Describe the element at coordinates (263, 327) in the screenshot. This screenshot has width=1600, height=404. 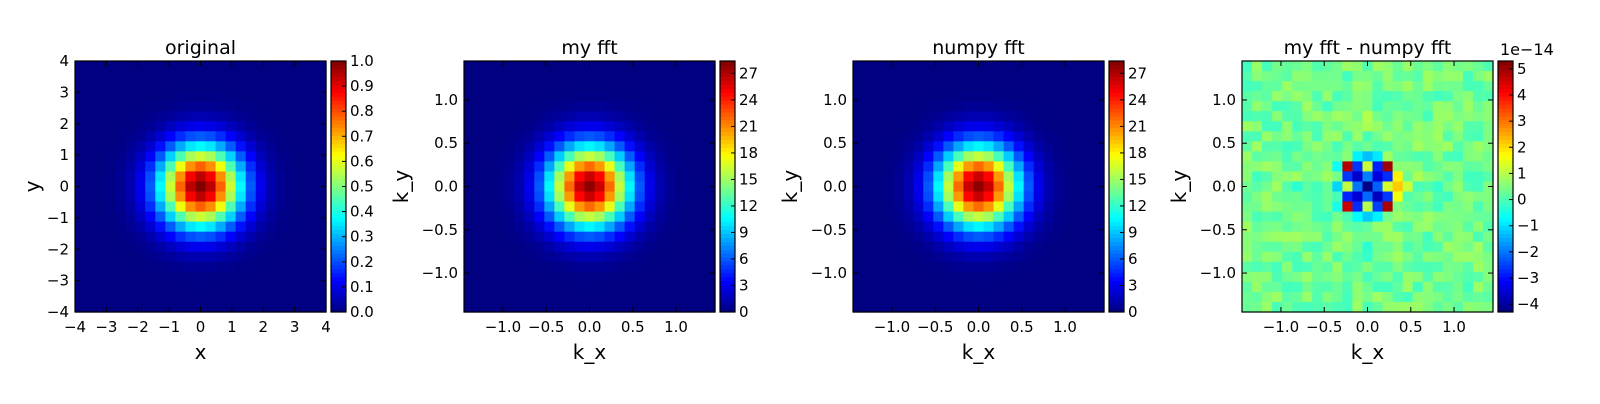
I see `x-tick-label: 2` at that location.